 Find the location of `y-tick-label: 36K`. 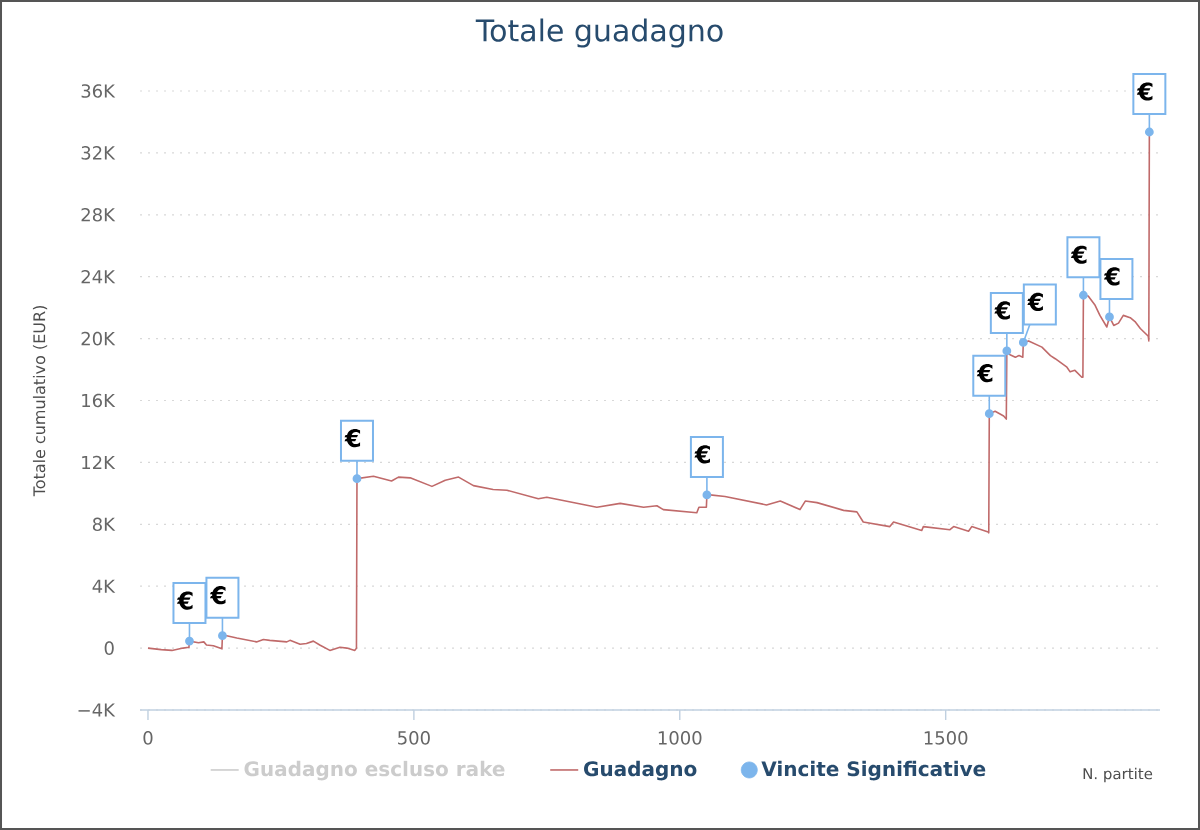

y-tick-label: 36K is located at coordinates (98, 91).